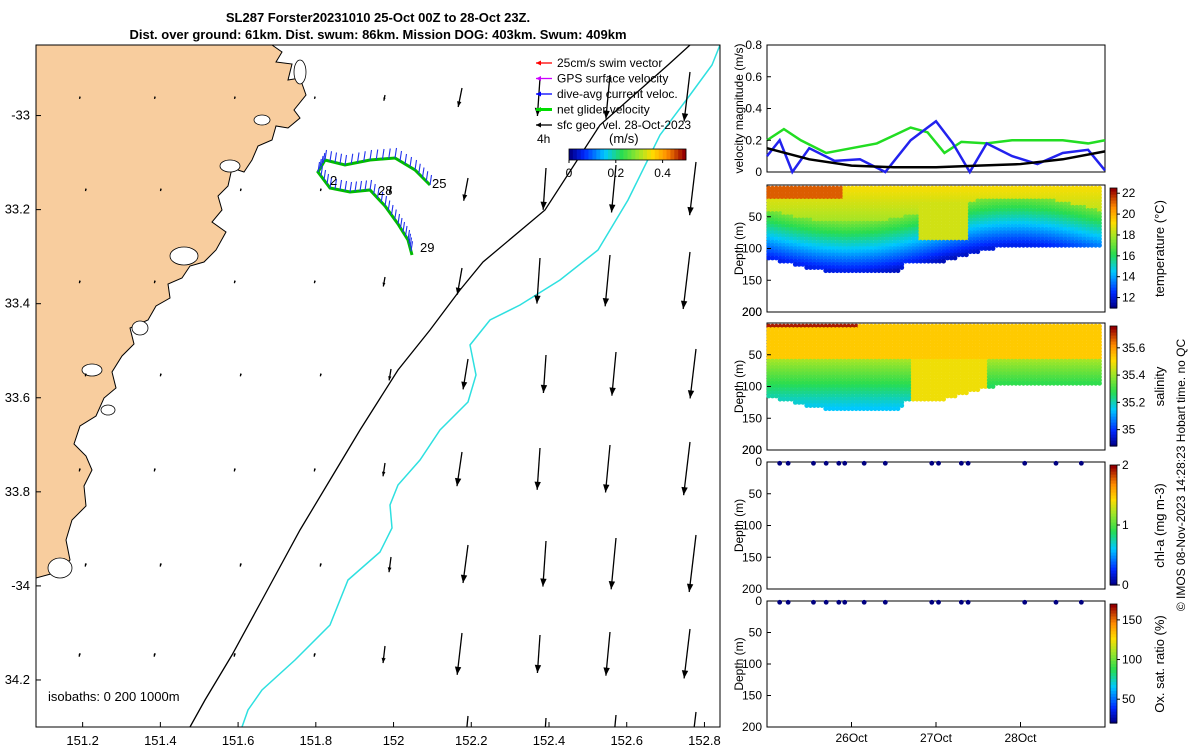 The image size is (1200, 750). What do you see at coordinates (1129, 298) in the screenshot?
I see `colorbar-tick-label: 12` at bounding box center [1129, 298].